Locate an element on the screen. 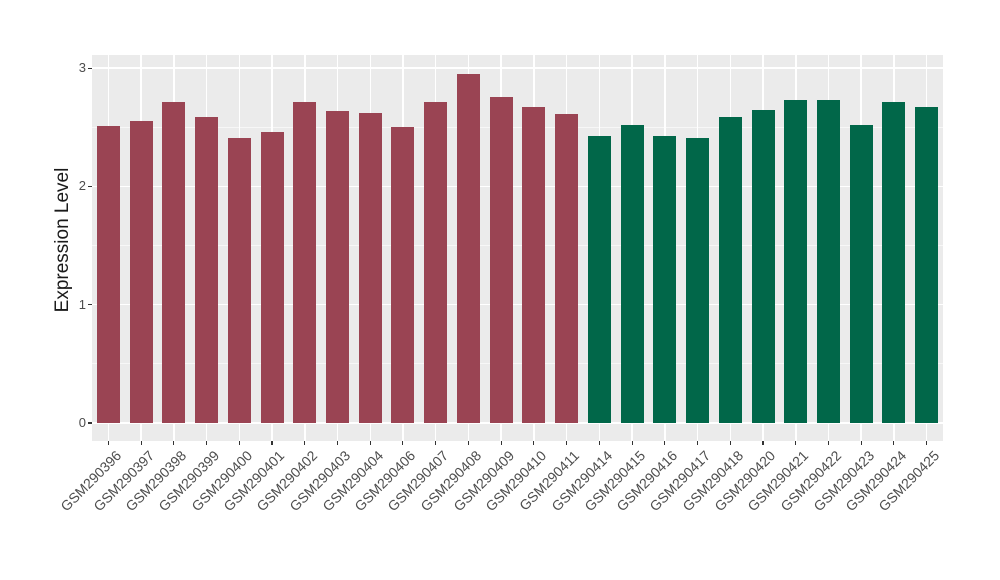 The height and width of the screenshot is (580, 1000). bar-GSM290411 is located at coordinates (567, 268).